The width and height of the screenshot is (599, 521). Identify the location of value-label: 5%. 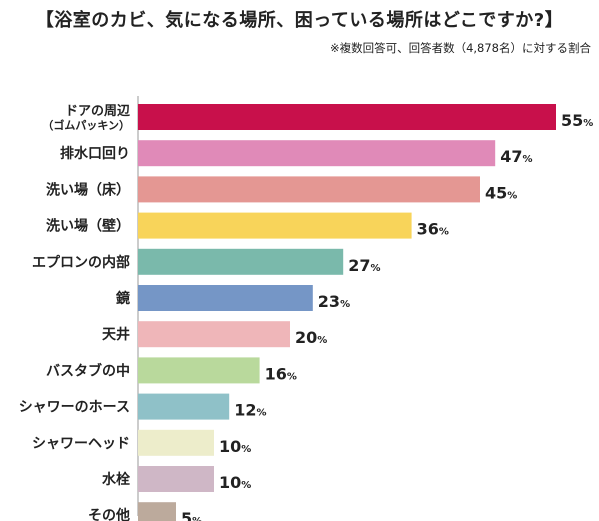
(191, 515).